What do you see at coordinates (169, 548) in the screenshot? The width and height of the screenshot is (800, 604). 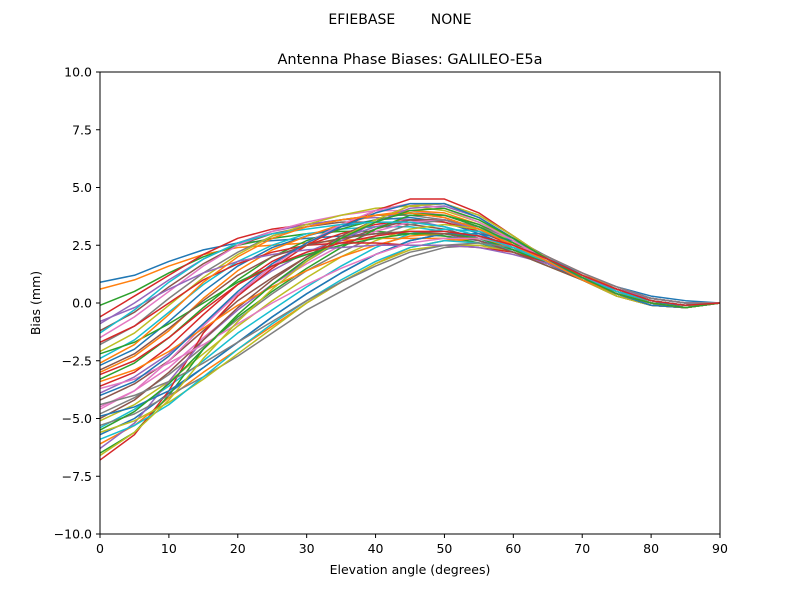 I see `x-tick-label: 10` at bounding box center [169, 548].